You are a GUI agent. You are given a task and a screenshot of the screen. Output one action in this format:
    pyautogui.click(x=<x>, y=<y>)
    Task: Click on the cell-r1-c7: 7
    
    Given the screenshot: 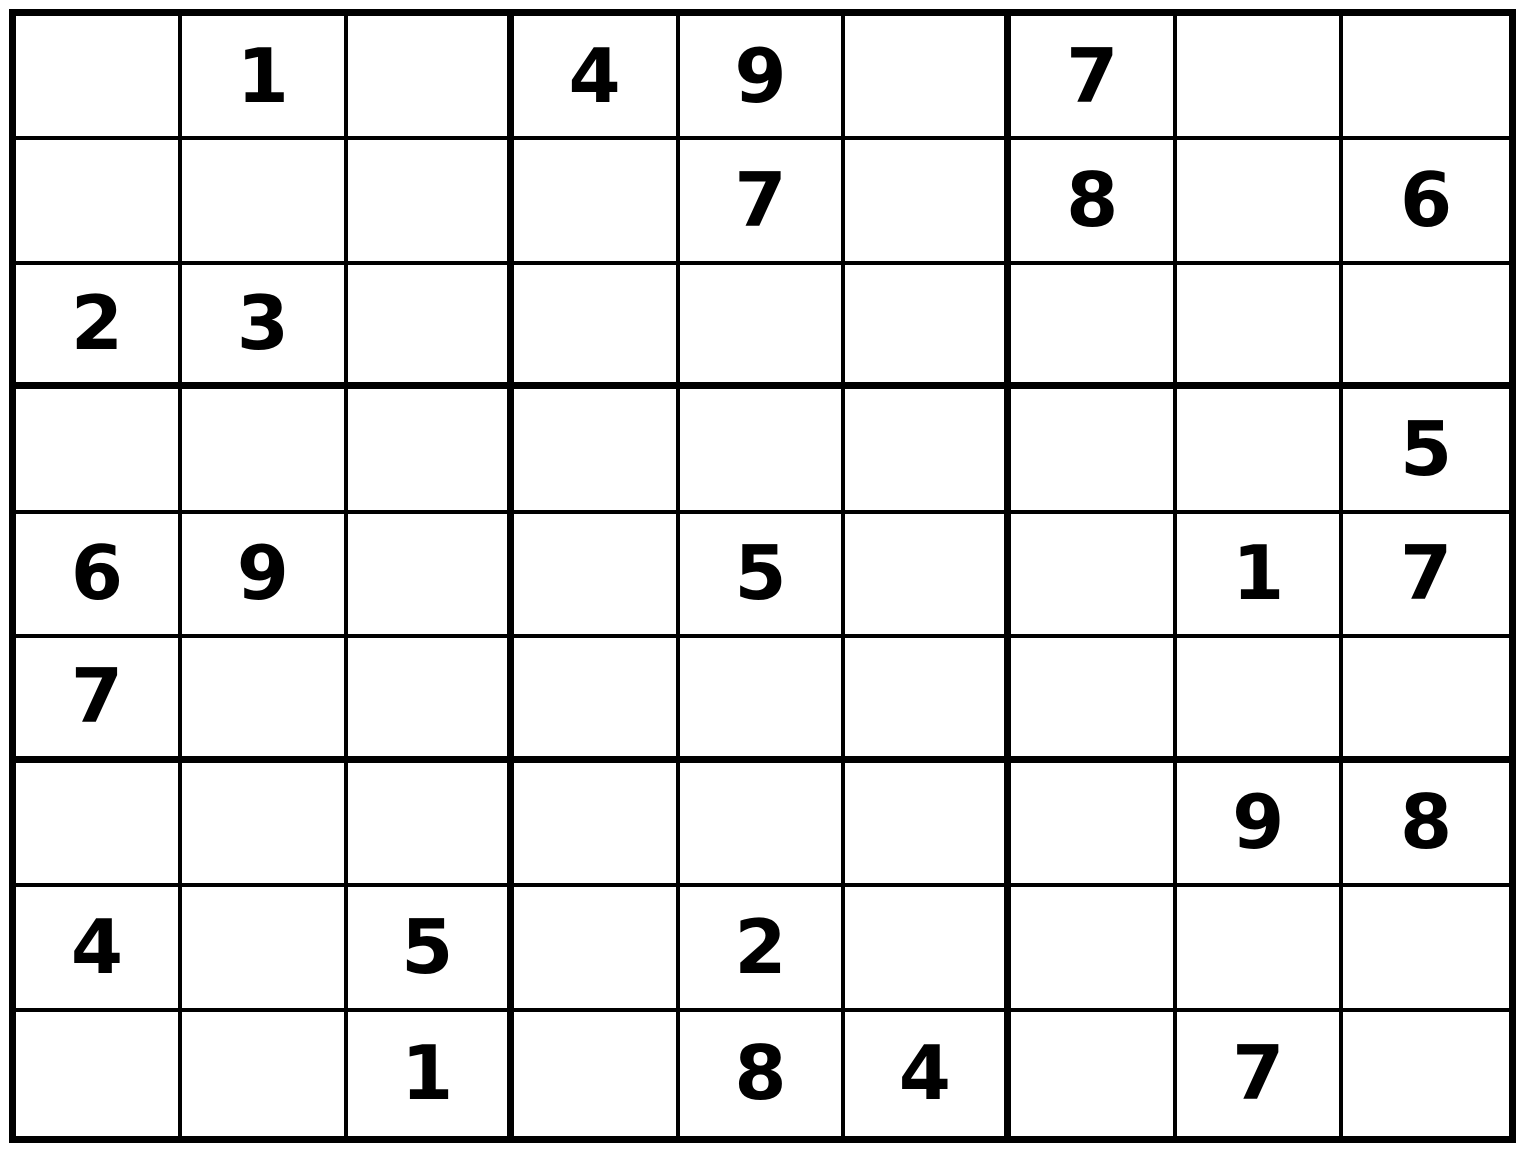 What is the action you would take?
    pyautogui.click(x=1094, y=78)
    